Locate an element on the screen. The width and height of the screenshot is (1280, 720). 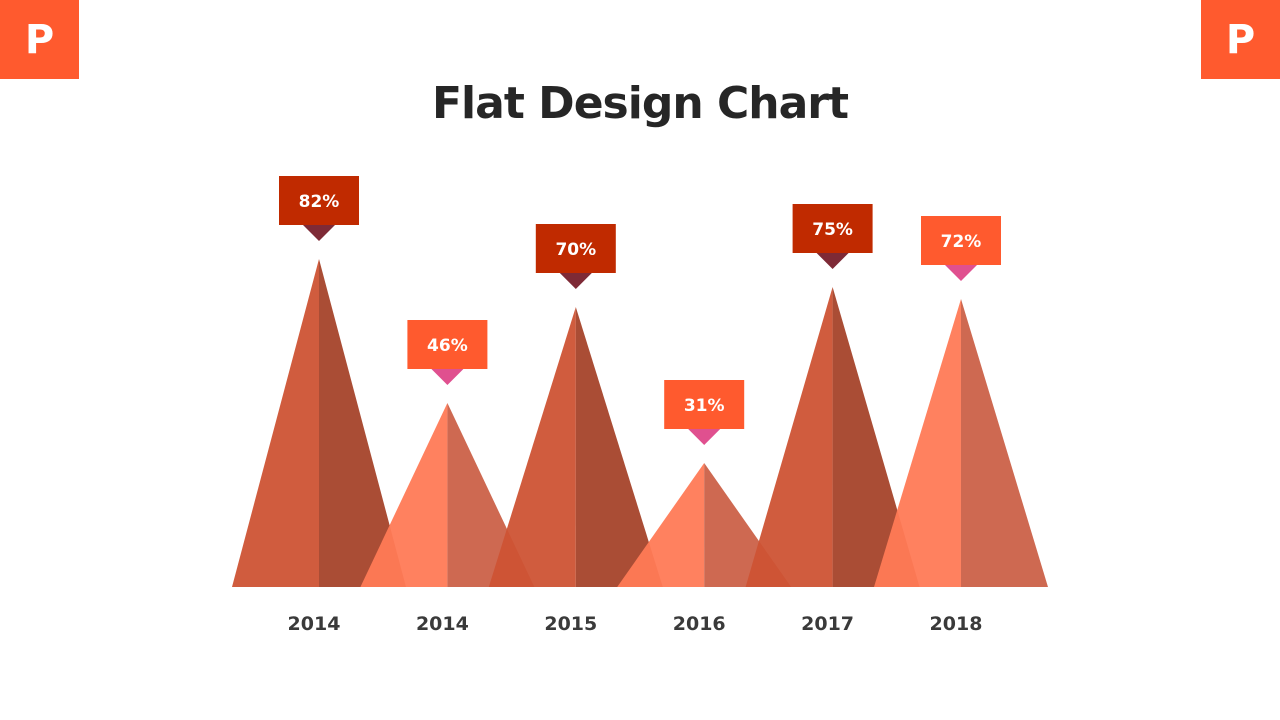
data-label-2: 70% is located at coordinates (575, 250).